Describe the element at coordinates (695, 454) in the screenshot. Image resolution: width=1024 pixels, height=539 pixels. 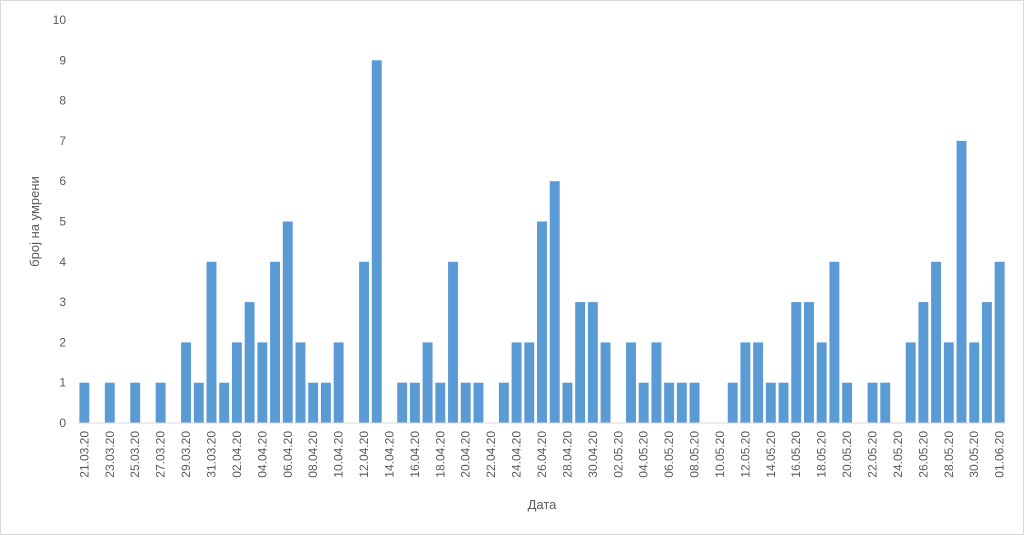
I see `x-tick-label: 08.05.20` at that location.